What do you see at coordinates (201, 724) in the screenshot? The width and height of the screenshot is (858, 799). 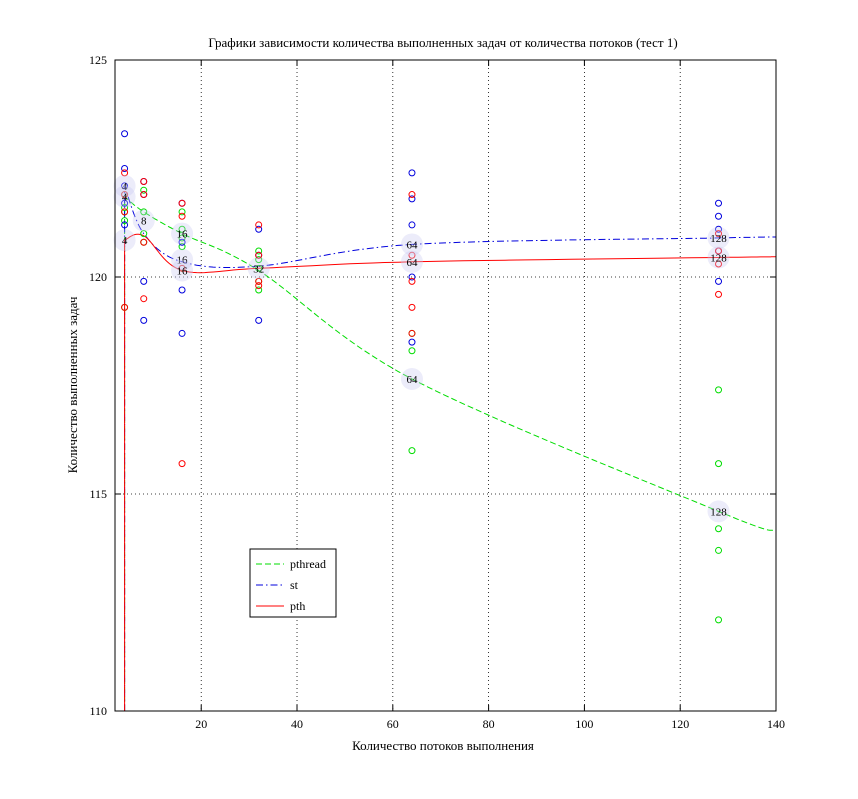 I see `x-tick-label: 20` at bounding box center [201, 724].